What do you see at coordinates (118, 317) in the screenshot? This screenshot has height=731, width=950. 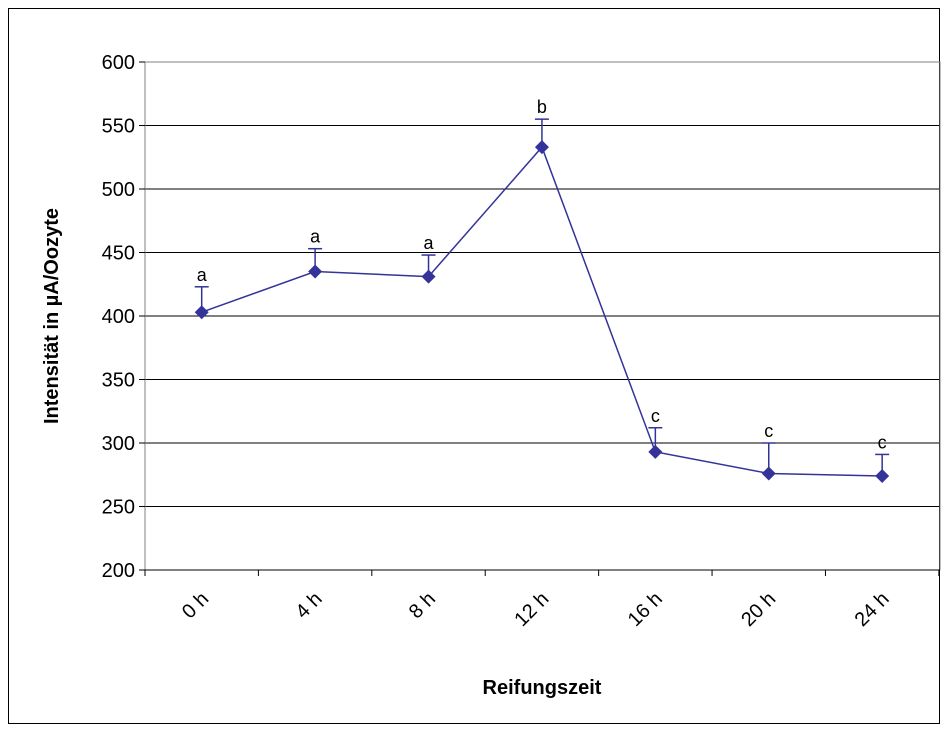 I see `y-tick-label: 400` at bounding box center [118, 317].